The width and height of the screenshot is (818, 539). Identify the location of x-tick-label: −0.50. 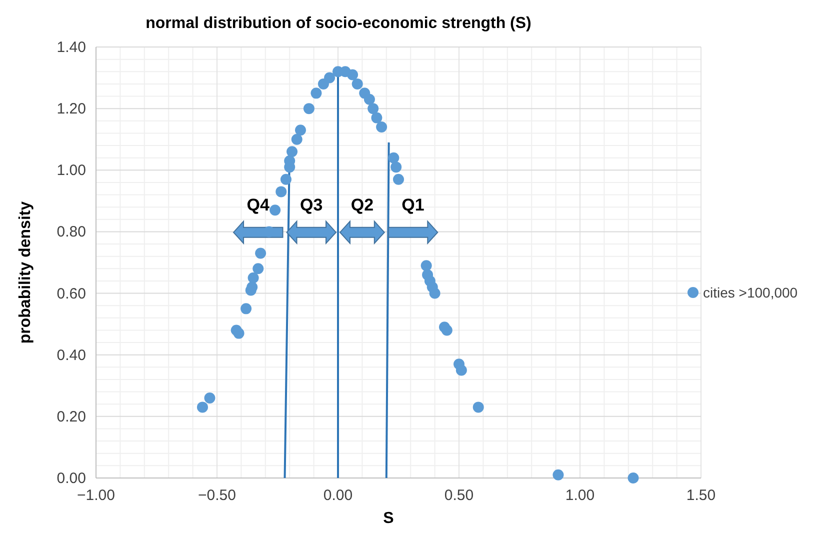
(217, 495).